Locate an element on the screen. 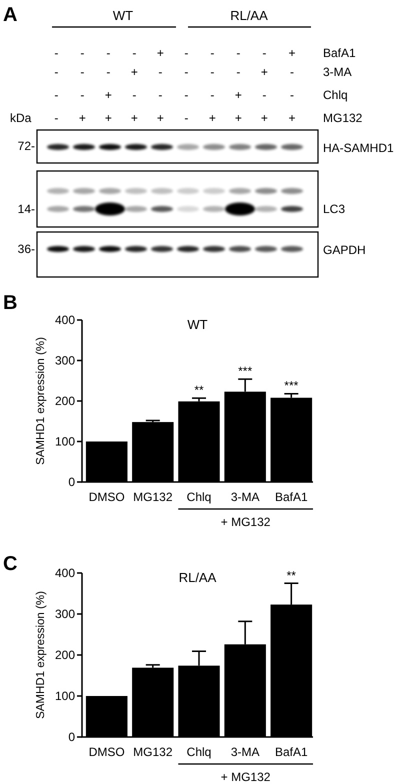 Image resolution: width=414 pixels, height=784 pixels. chart-title: RL/AA is located at coordinates (197, 577).